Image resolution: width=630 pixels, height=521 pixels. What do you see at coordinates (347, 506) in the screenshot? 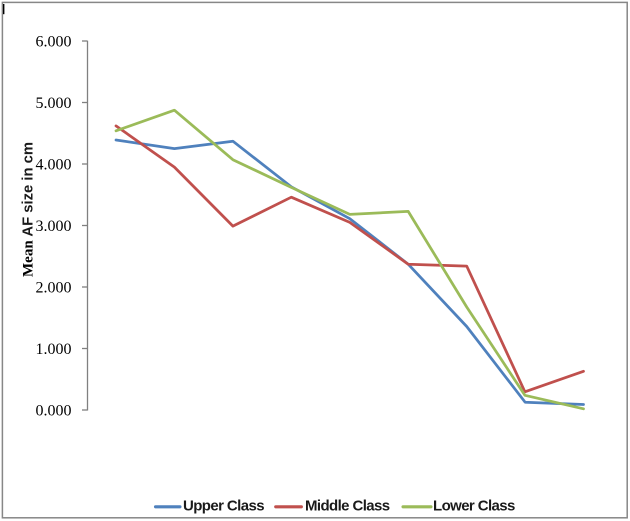
I see `svg-text: Middle Class` at bounding box center [347, 506].